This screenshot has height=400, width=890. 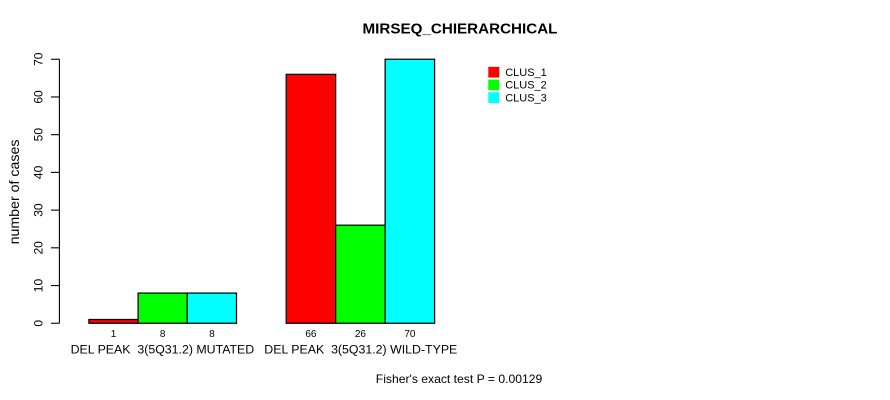 I want to click on svg-text: CLUS_3, so click(x=526, y=98).